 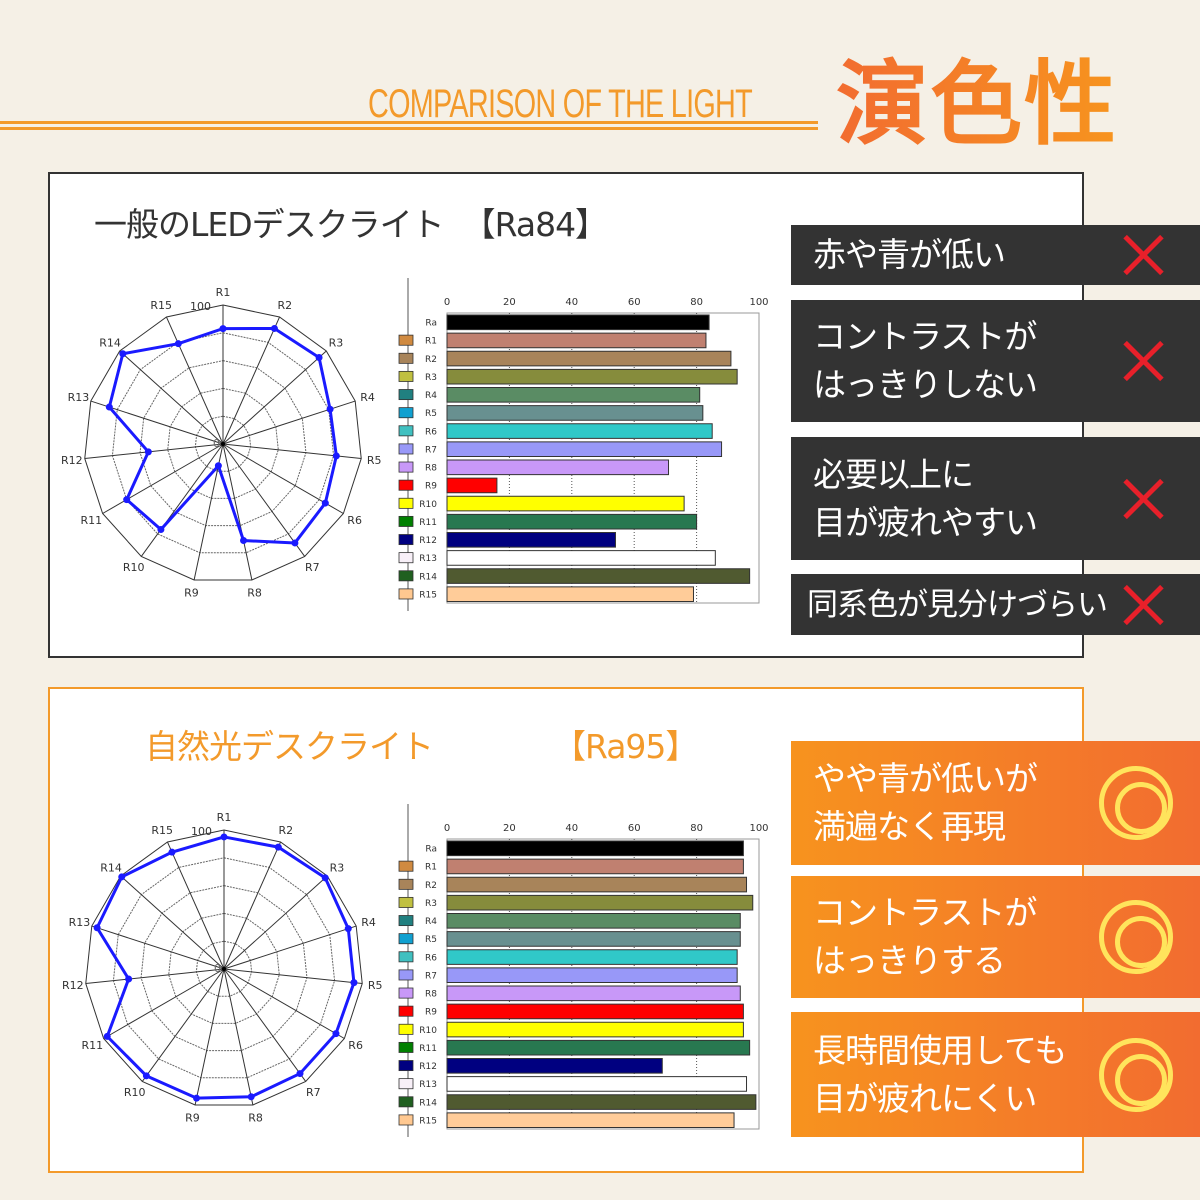 What do you see at coordinates (367, 397) in the screenshot?
I see `radar-axis-label: R4` at bounding box center [367, 397].